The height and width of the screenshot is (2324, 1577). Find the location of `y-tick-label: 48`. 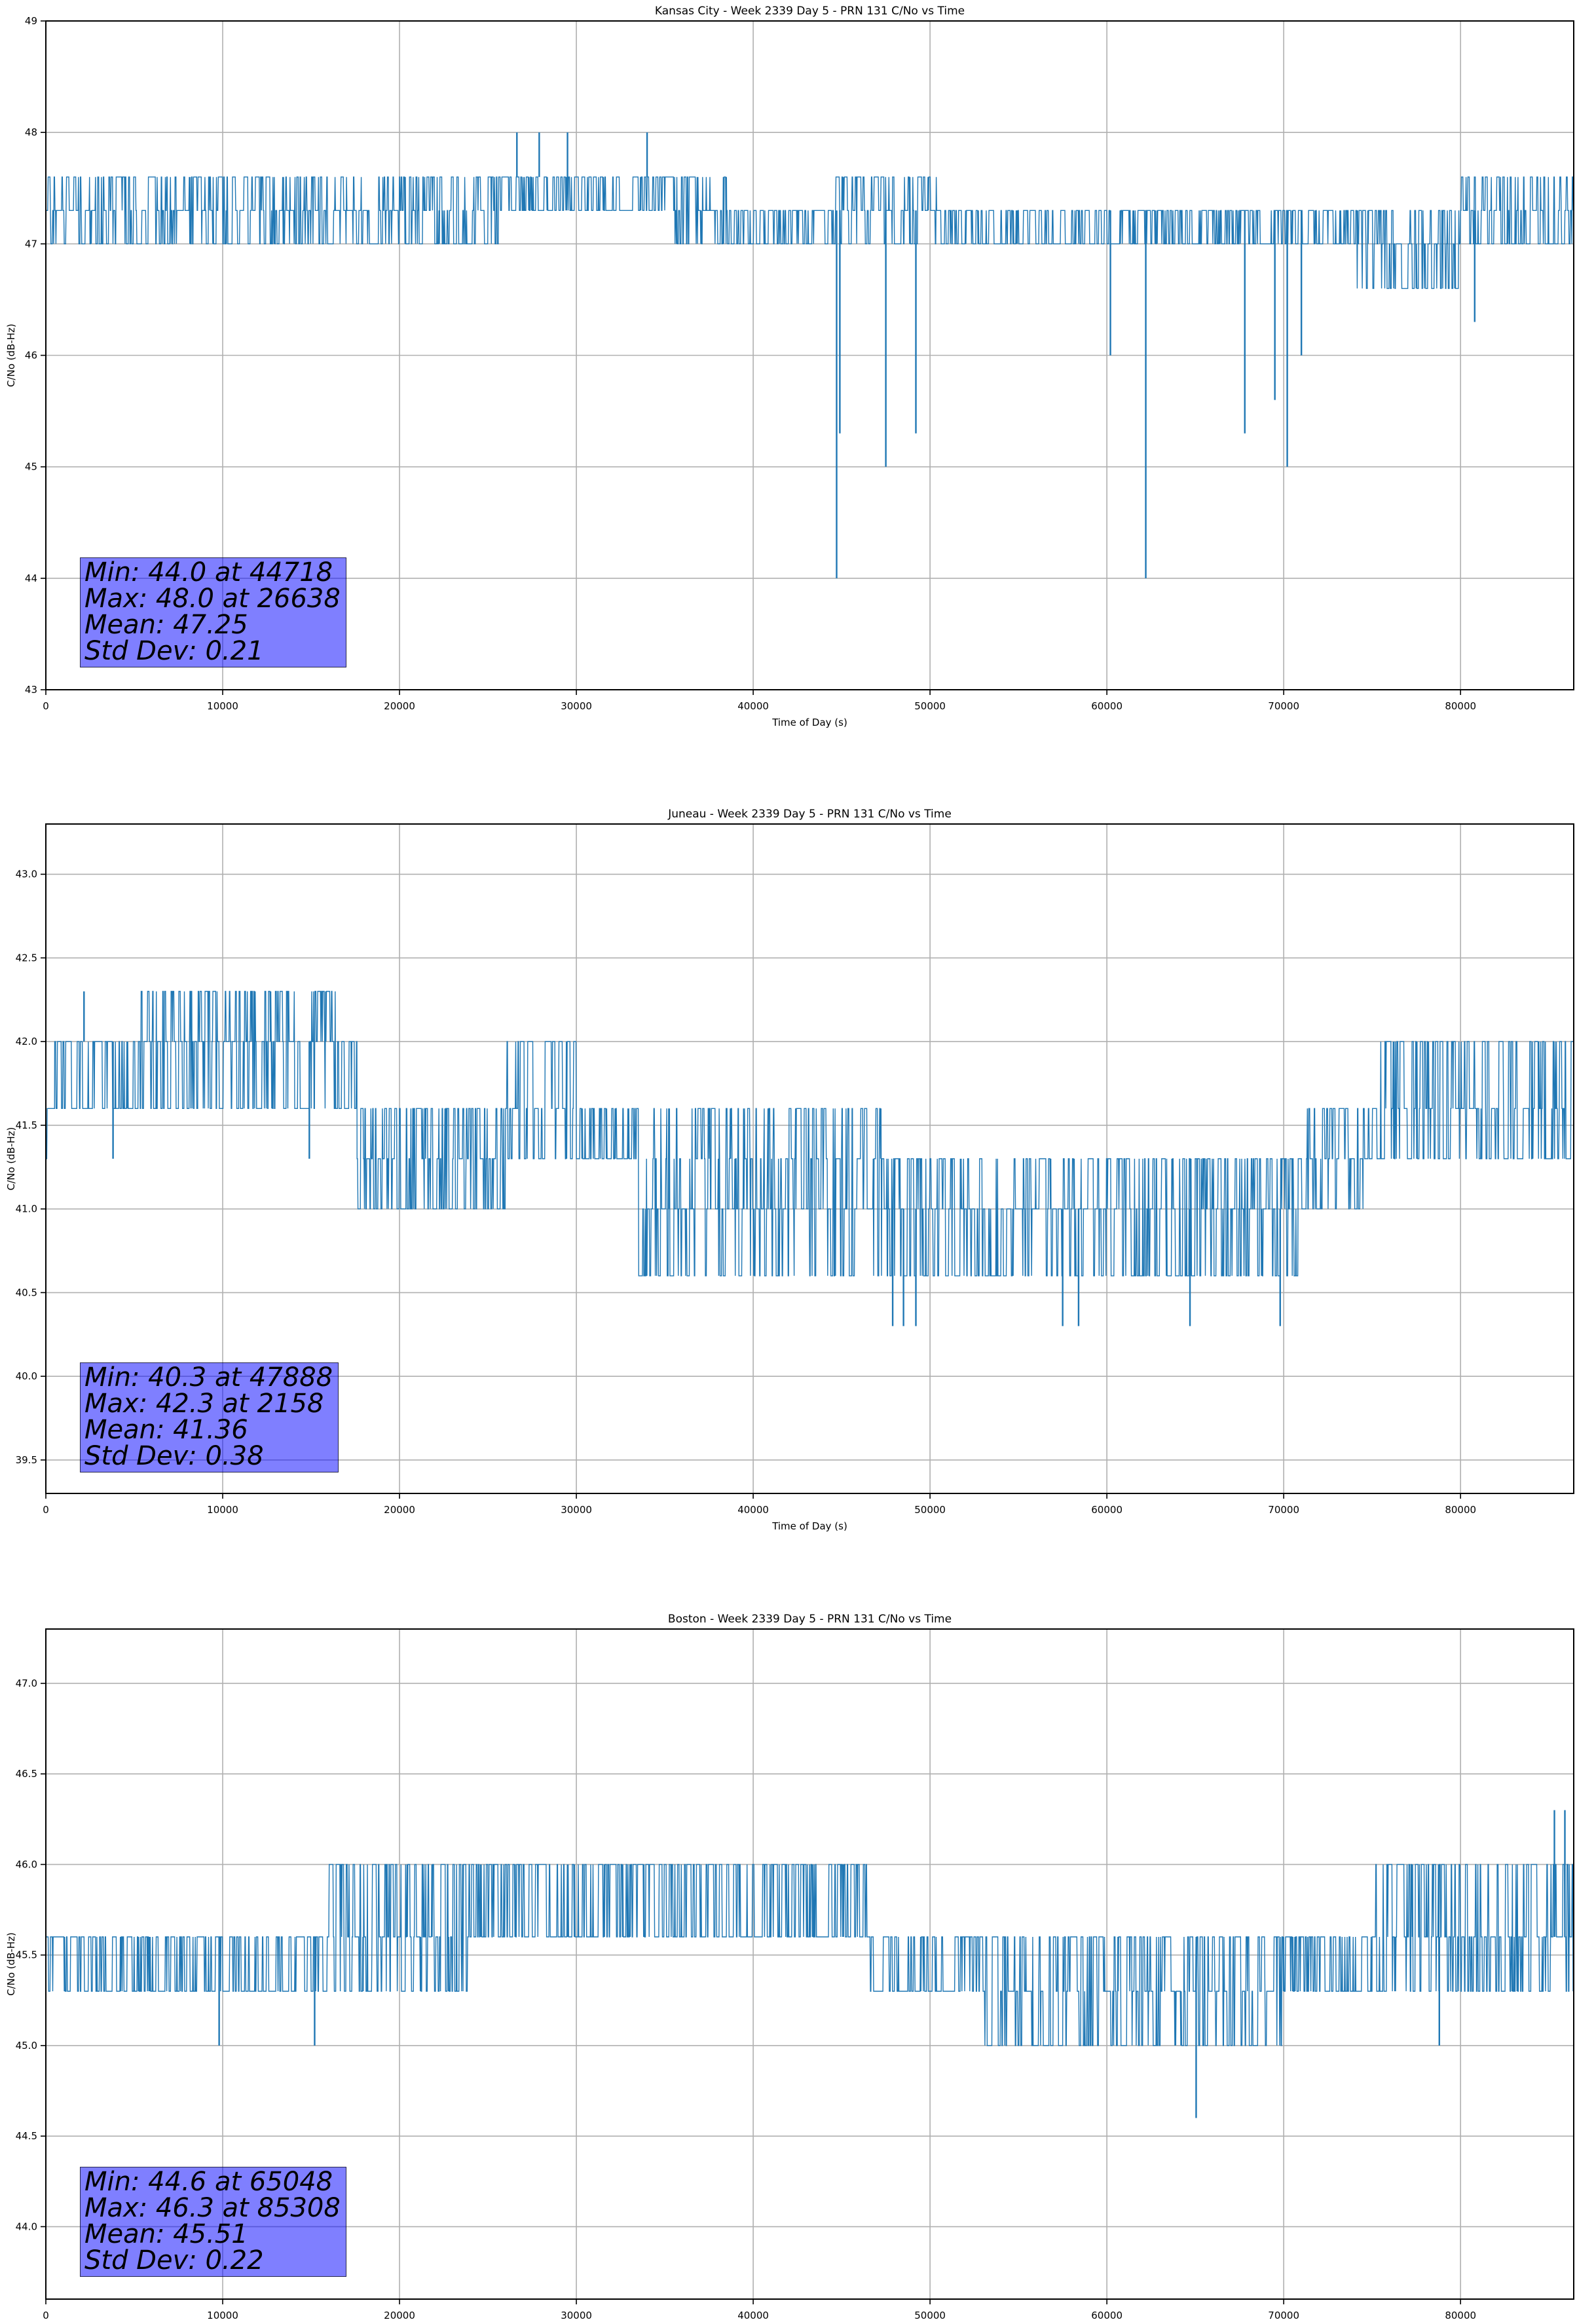

y-tick-label: 48 is located at coordinates (31, 132).